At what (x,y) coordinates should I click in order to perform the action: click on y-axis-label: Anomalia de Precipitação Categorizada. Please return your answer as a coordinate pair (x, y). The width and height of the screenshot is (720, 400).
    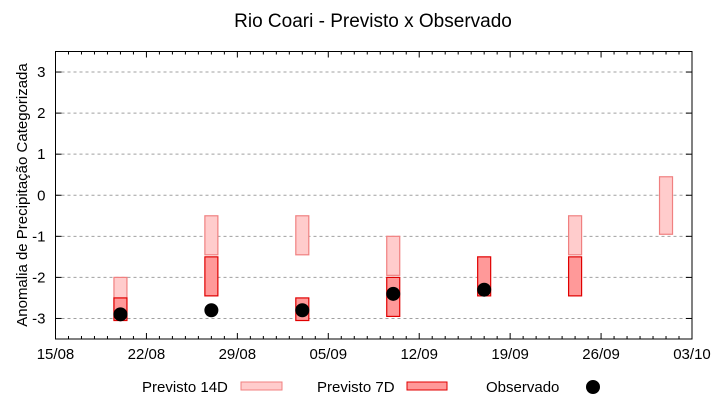
    Looking at the image, I should click on (22, 195).